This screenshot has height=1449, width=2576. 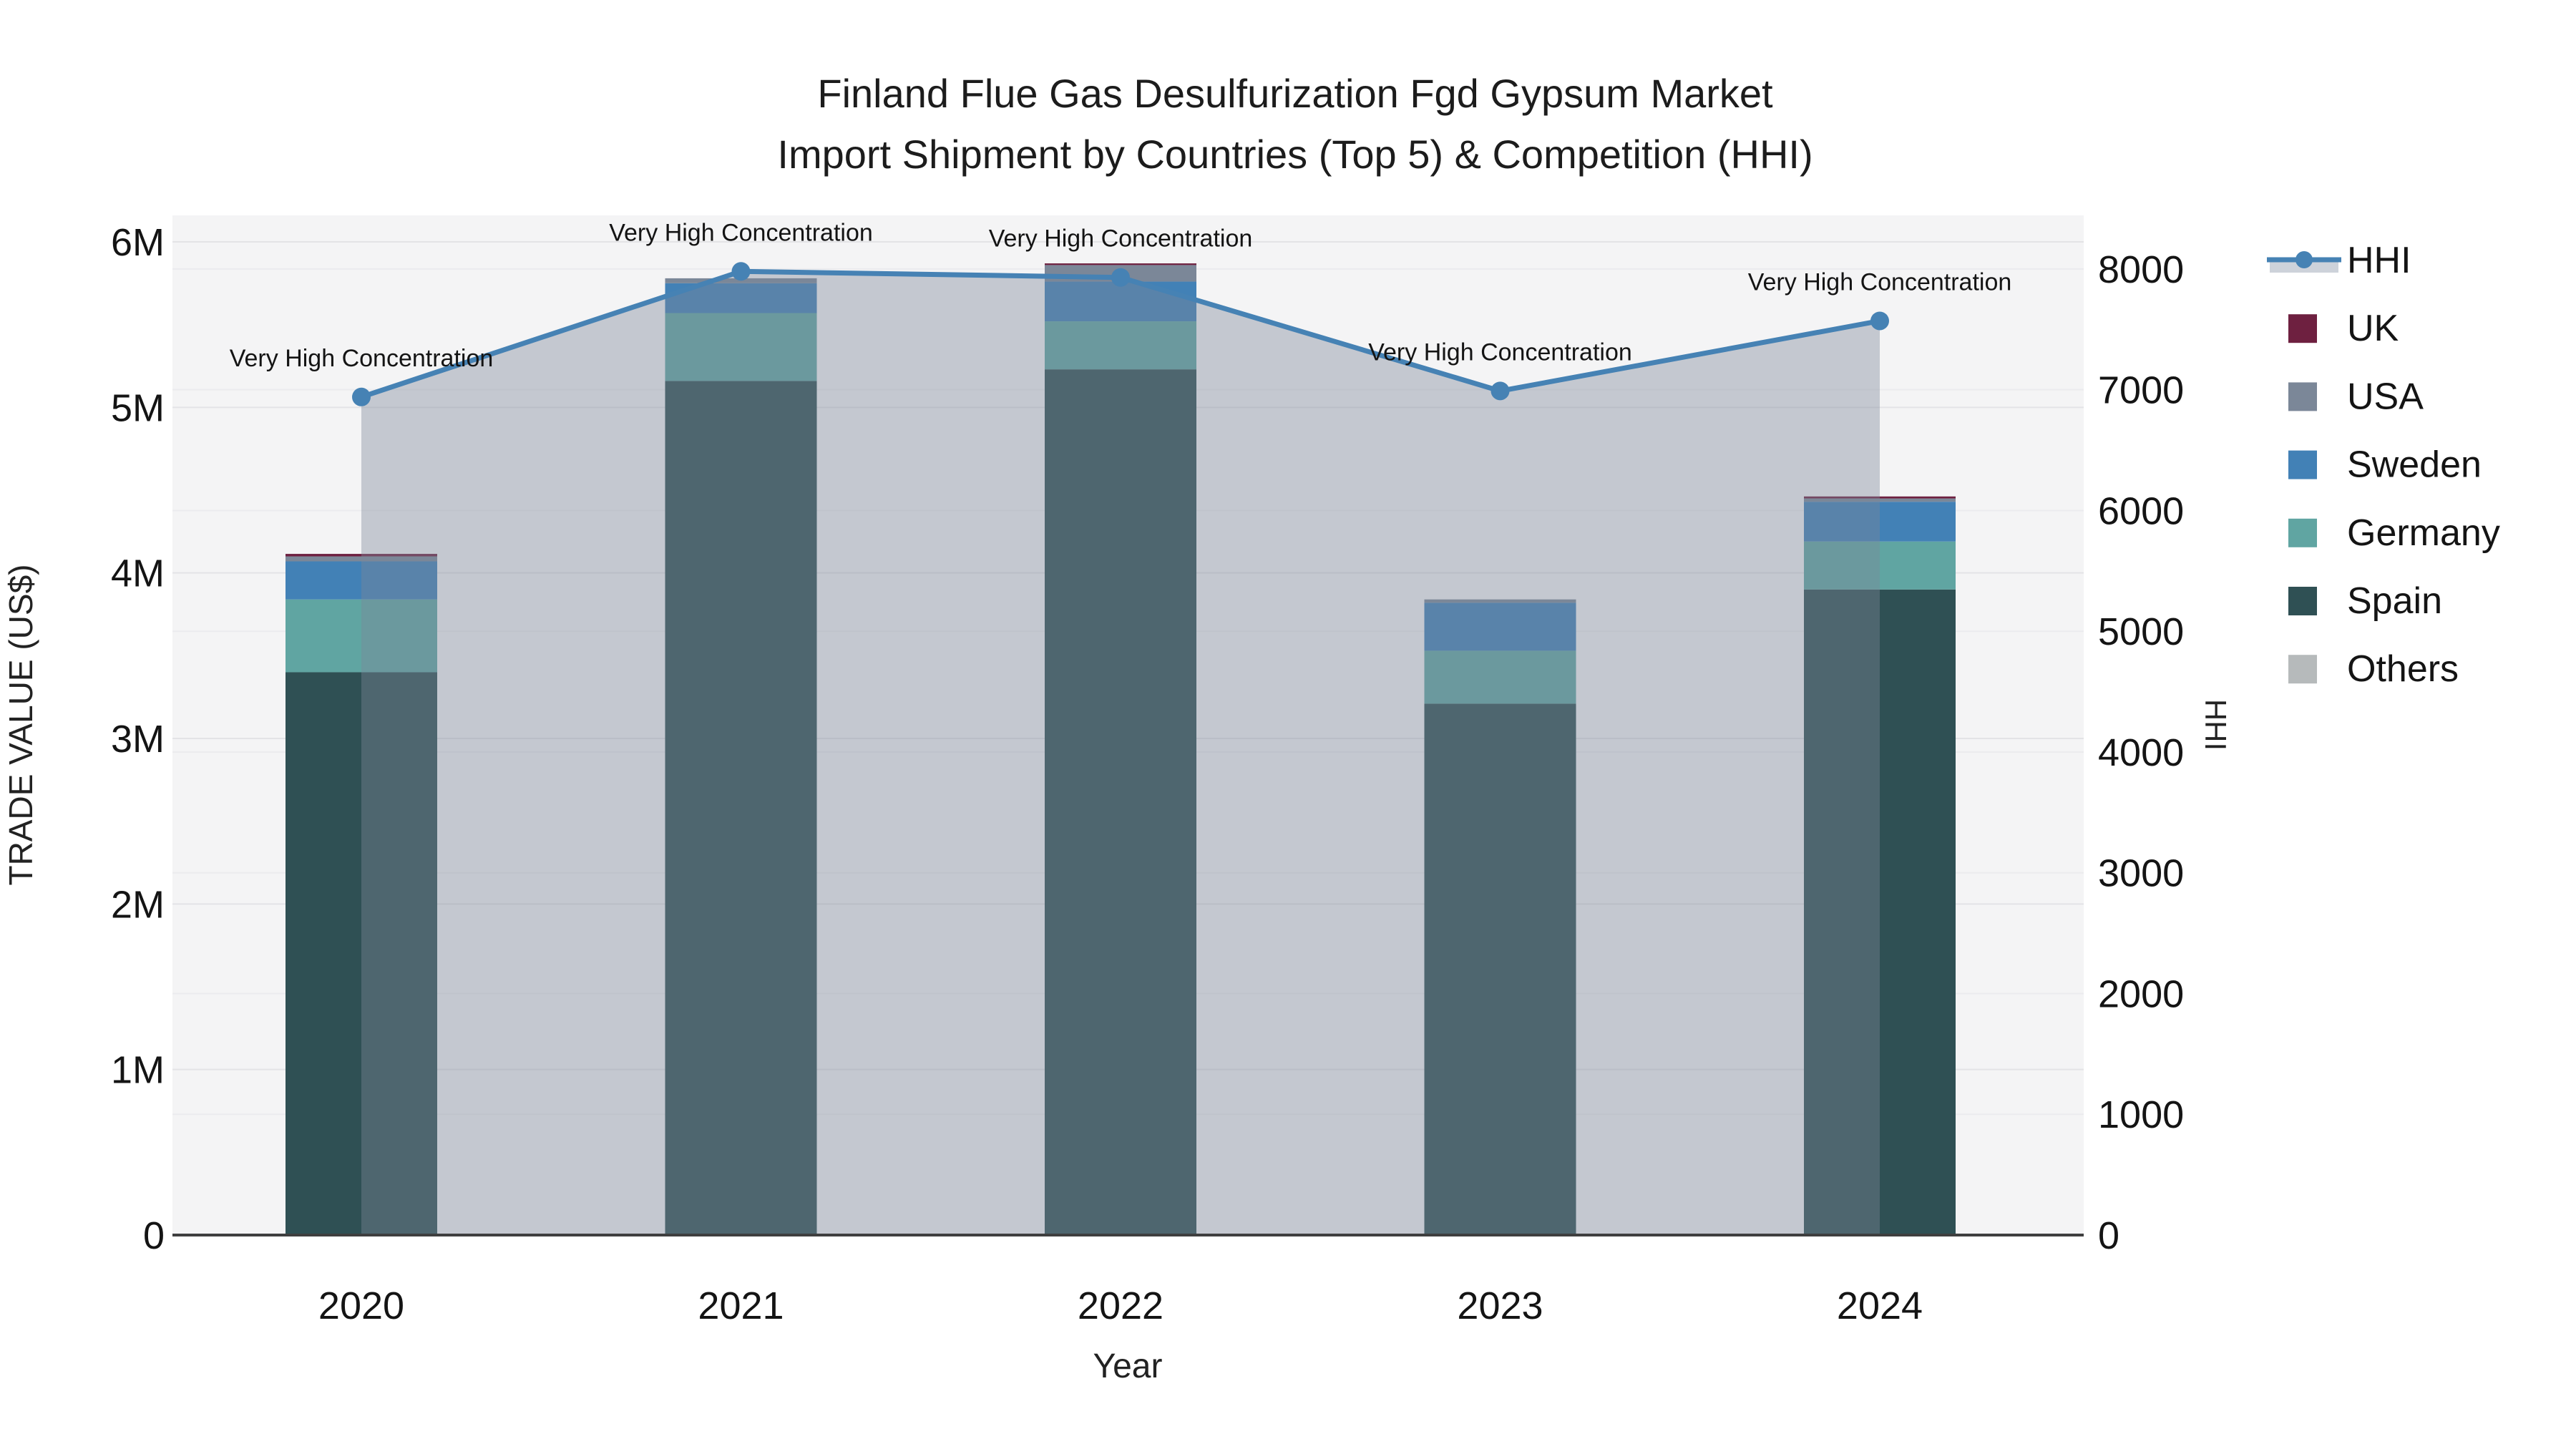 I want to click on bar-segment-uk-2020, so click(x=361, y=555).